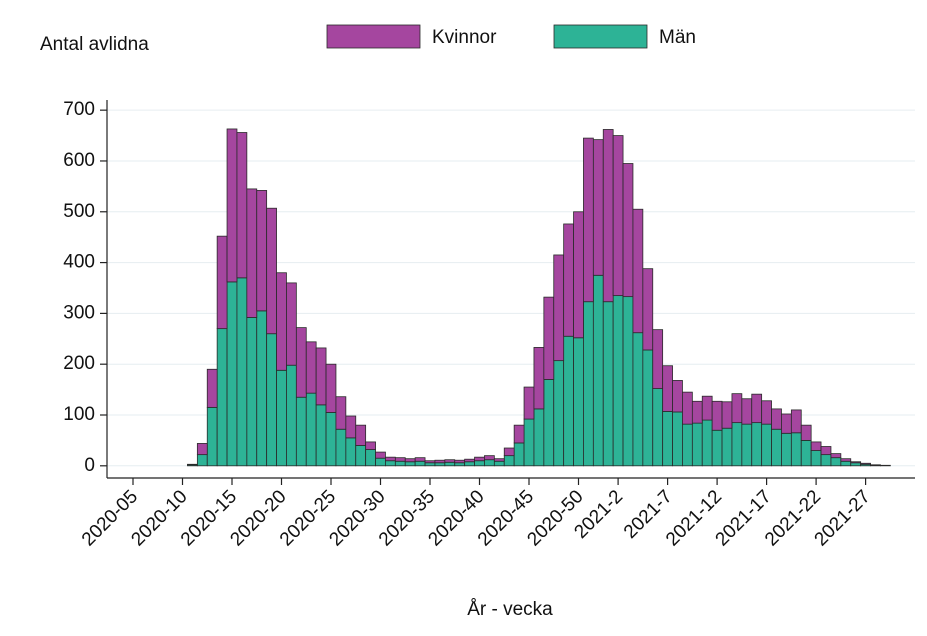 This screenshot has width=927, height=636. What do you see at coordinates (677, 37) in the screenshot?
I see `legend-label: Män` at bounding box center [677, 37].